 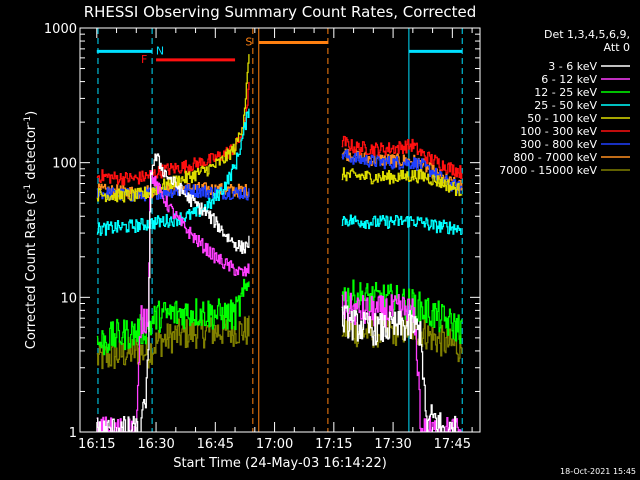 What do you see at coordinates (452, 444) in the screenshot?
I see `x-tick-label-6: 17:45` at bounding box center [452, 444].